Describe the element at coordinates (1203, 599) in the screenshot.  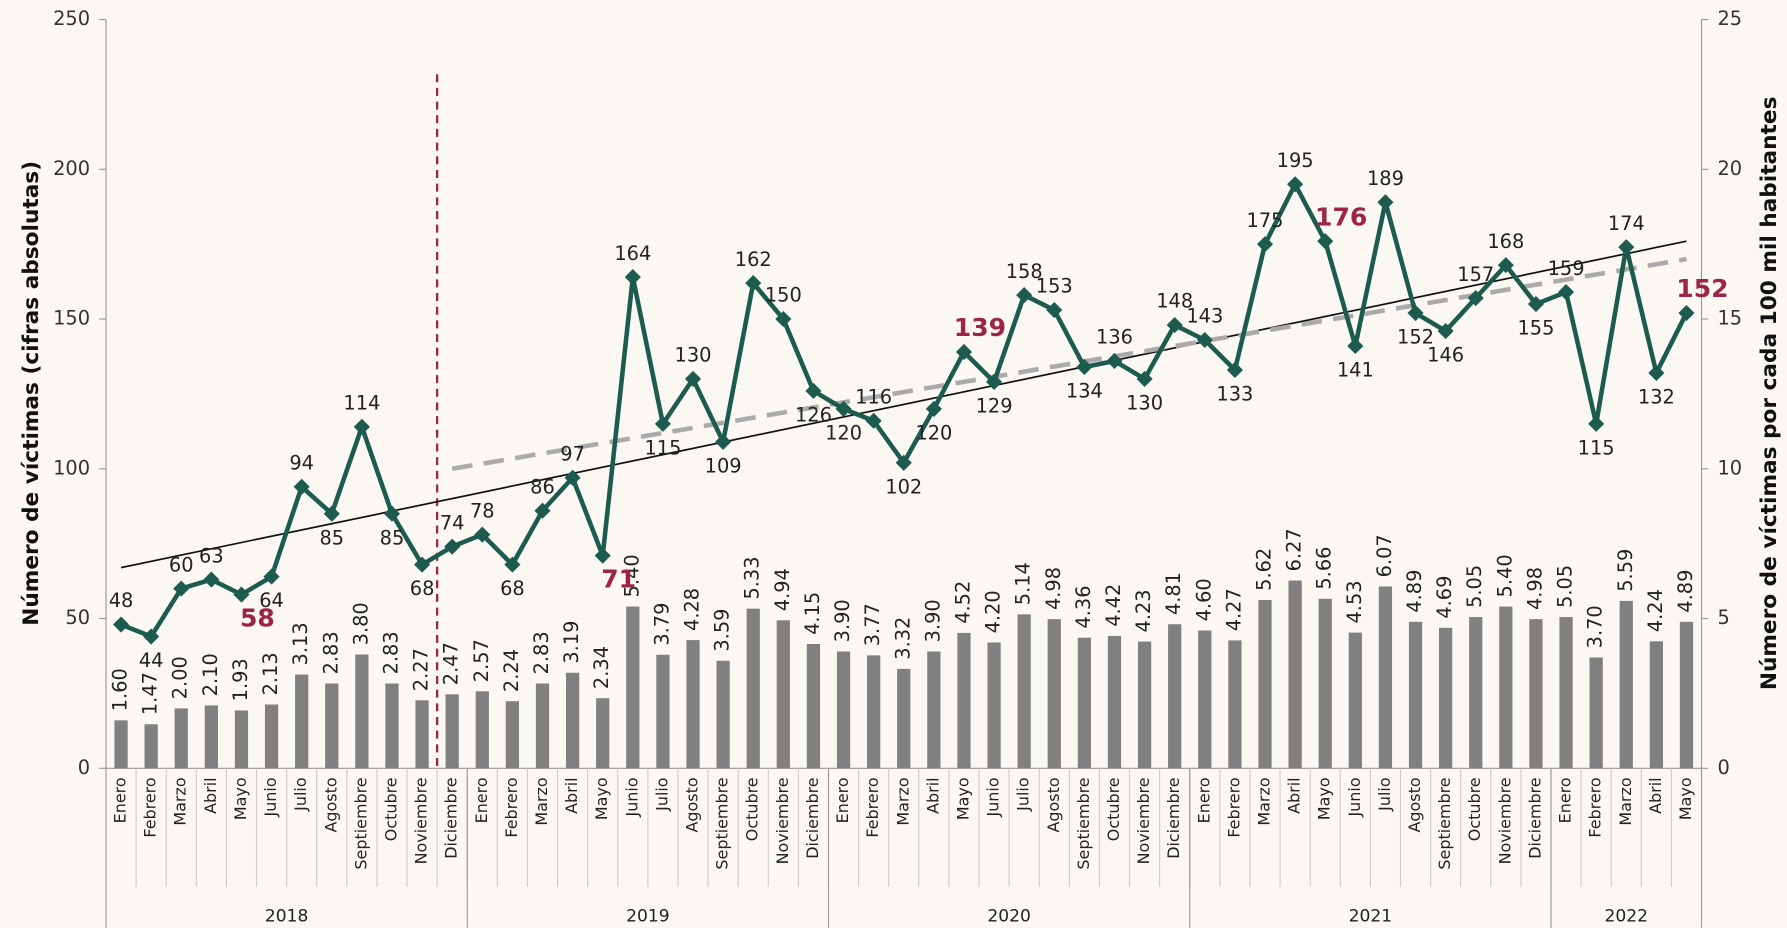
I see `bar-label: 4.60` at that location.